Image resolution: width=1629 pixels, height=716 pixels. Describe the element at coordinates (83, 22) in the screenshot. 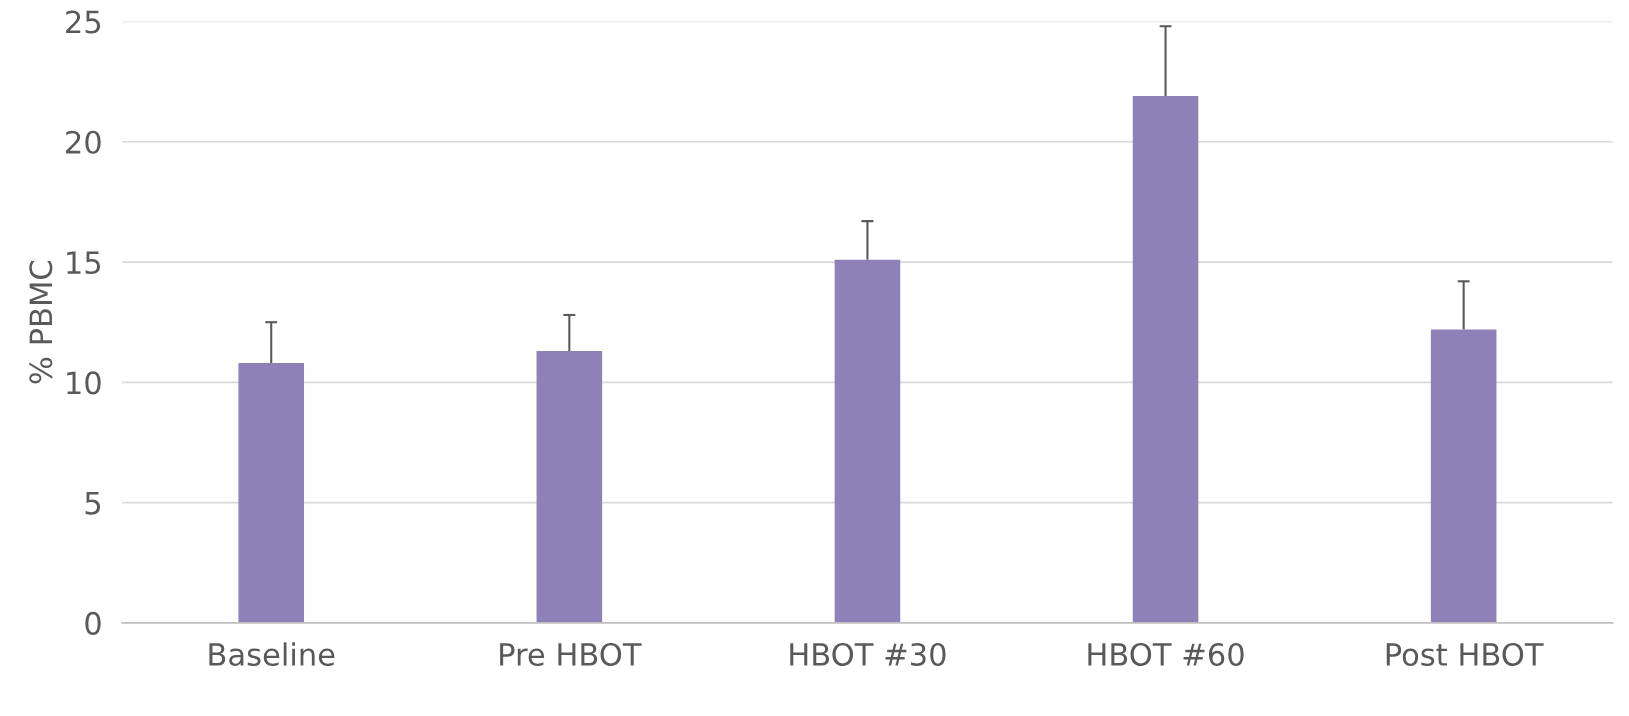

I see `y-tick-label: 25` at that location.